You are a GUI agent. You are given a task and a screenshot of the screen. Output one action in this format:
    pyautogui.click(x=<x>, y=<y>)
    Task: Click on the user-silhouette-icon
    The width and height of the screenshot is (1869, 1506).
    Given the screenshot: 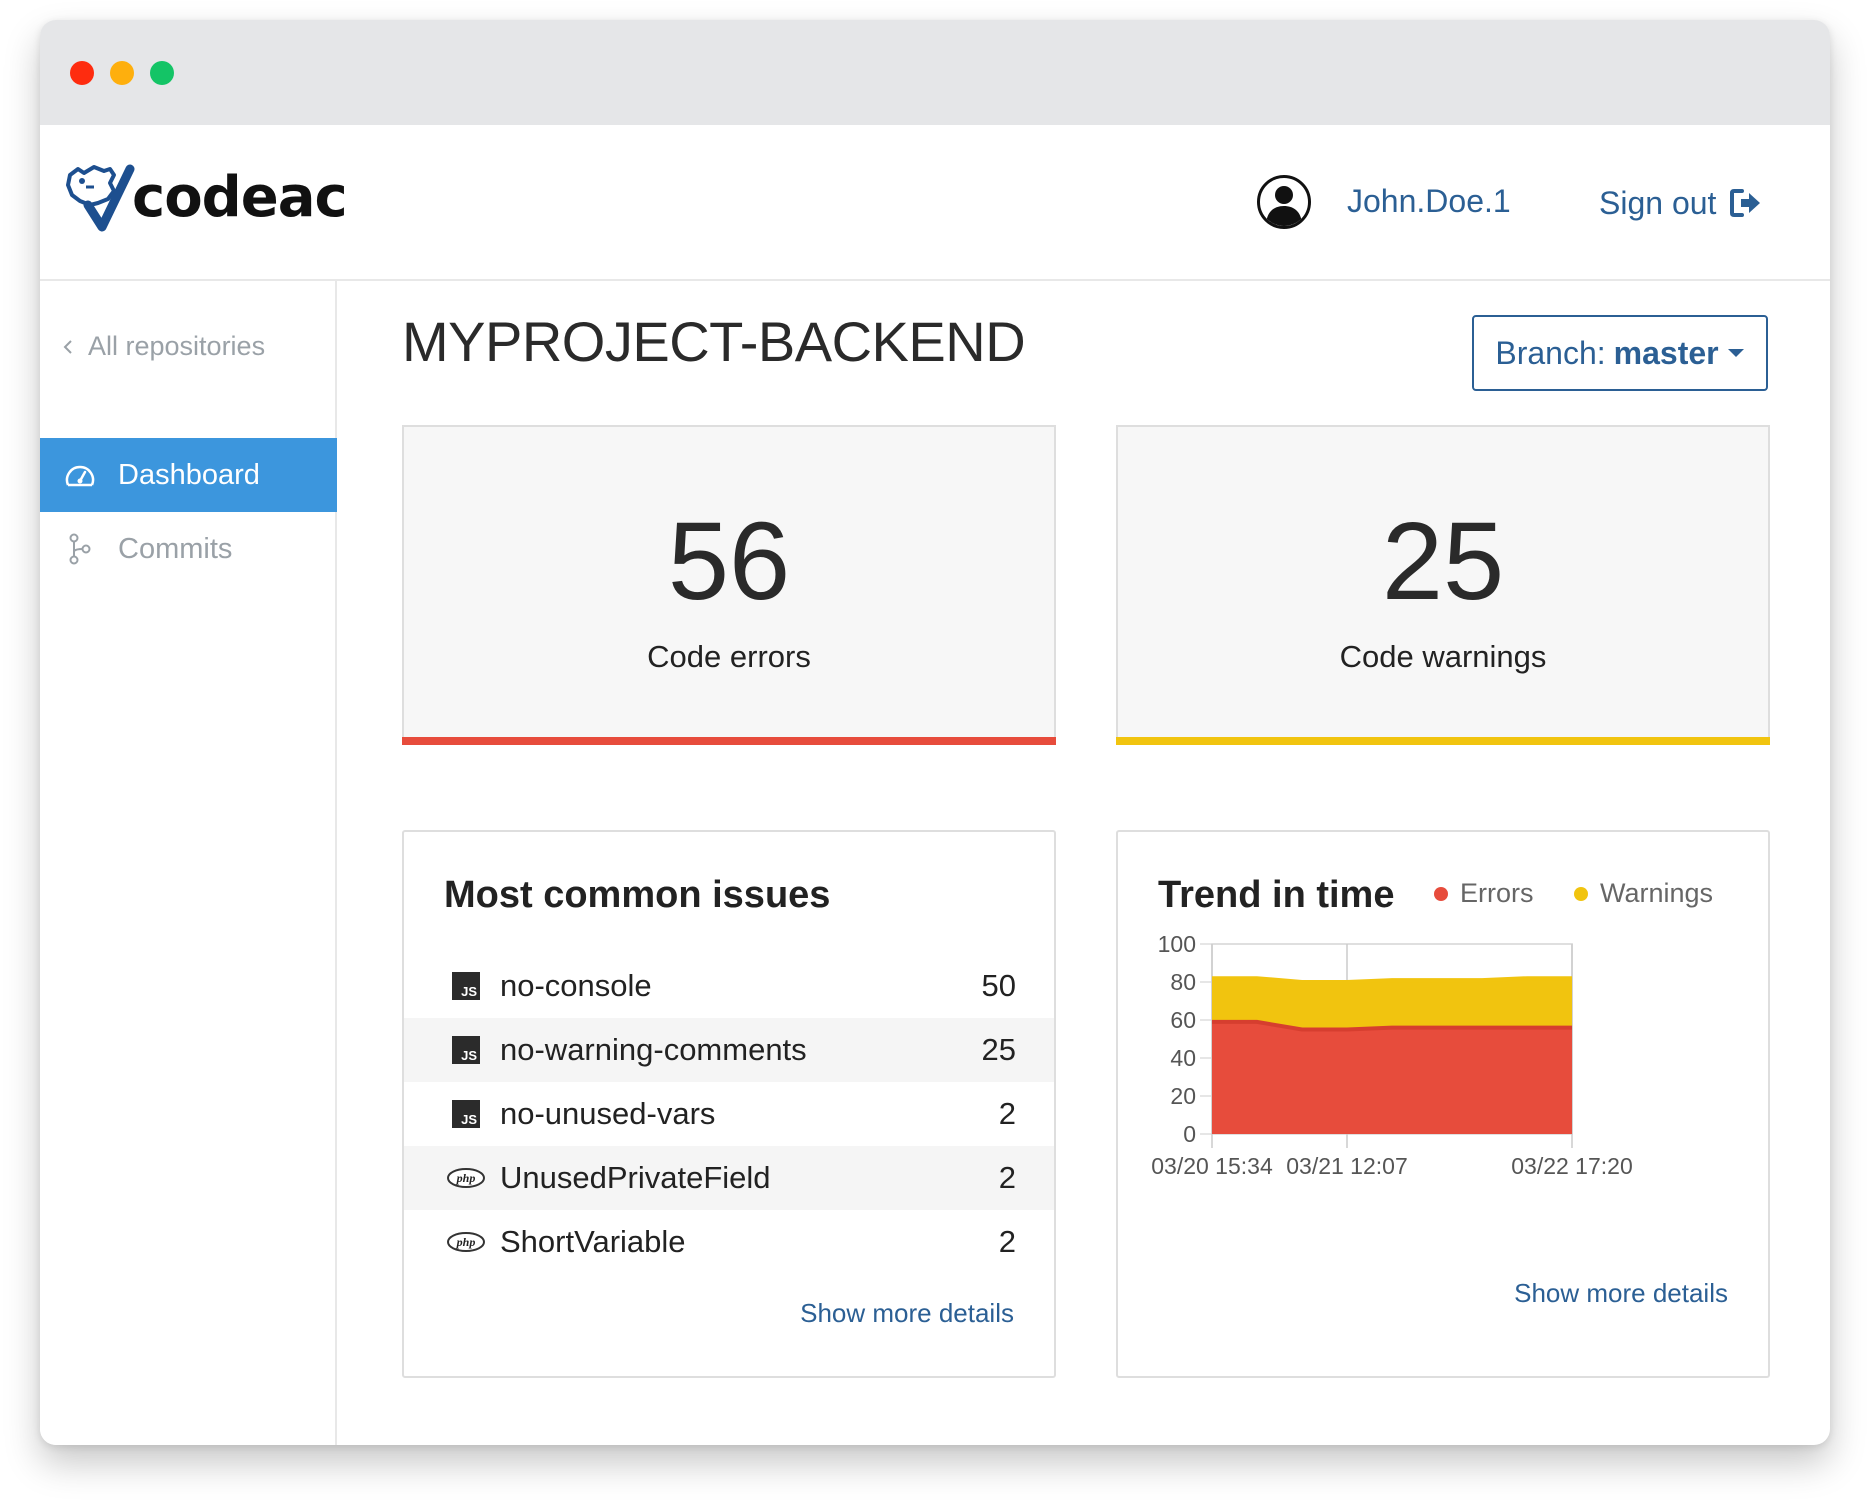 What is the action you would take?
    pyautogui.click(x=1284, y=206)
    